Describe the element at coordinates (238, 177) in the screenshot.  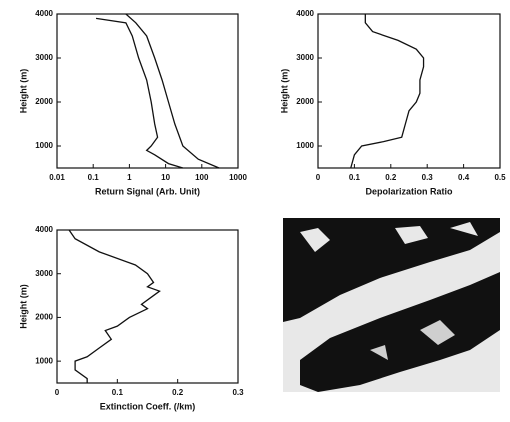
I see `x-tick-label: 1000` at that location.